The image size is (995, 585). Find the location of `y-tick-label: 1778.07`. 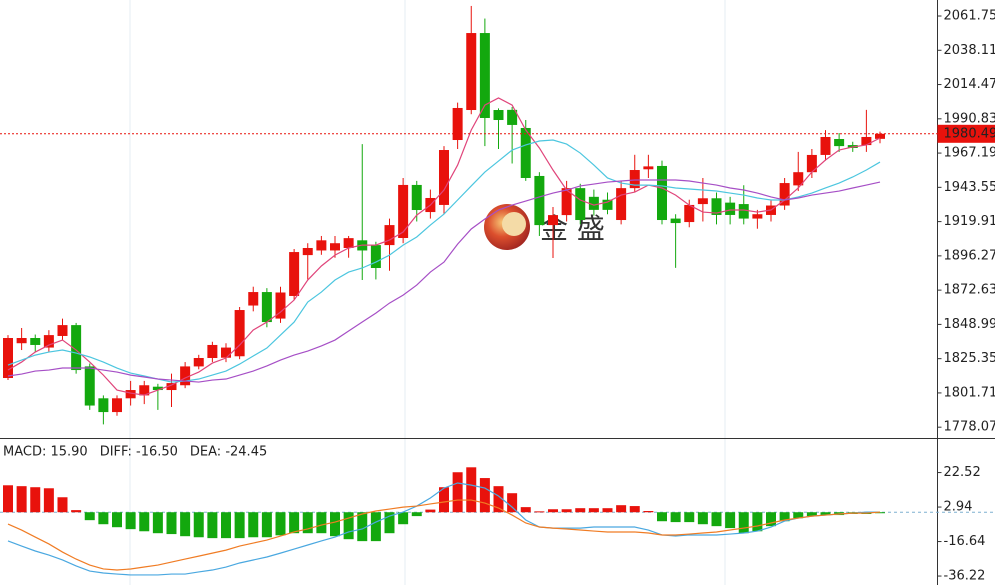

y-tick-label: 1778.07 is located at coordinates (969, 427).